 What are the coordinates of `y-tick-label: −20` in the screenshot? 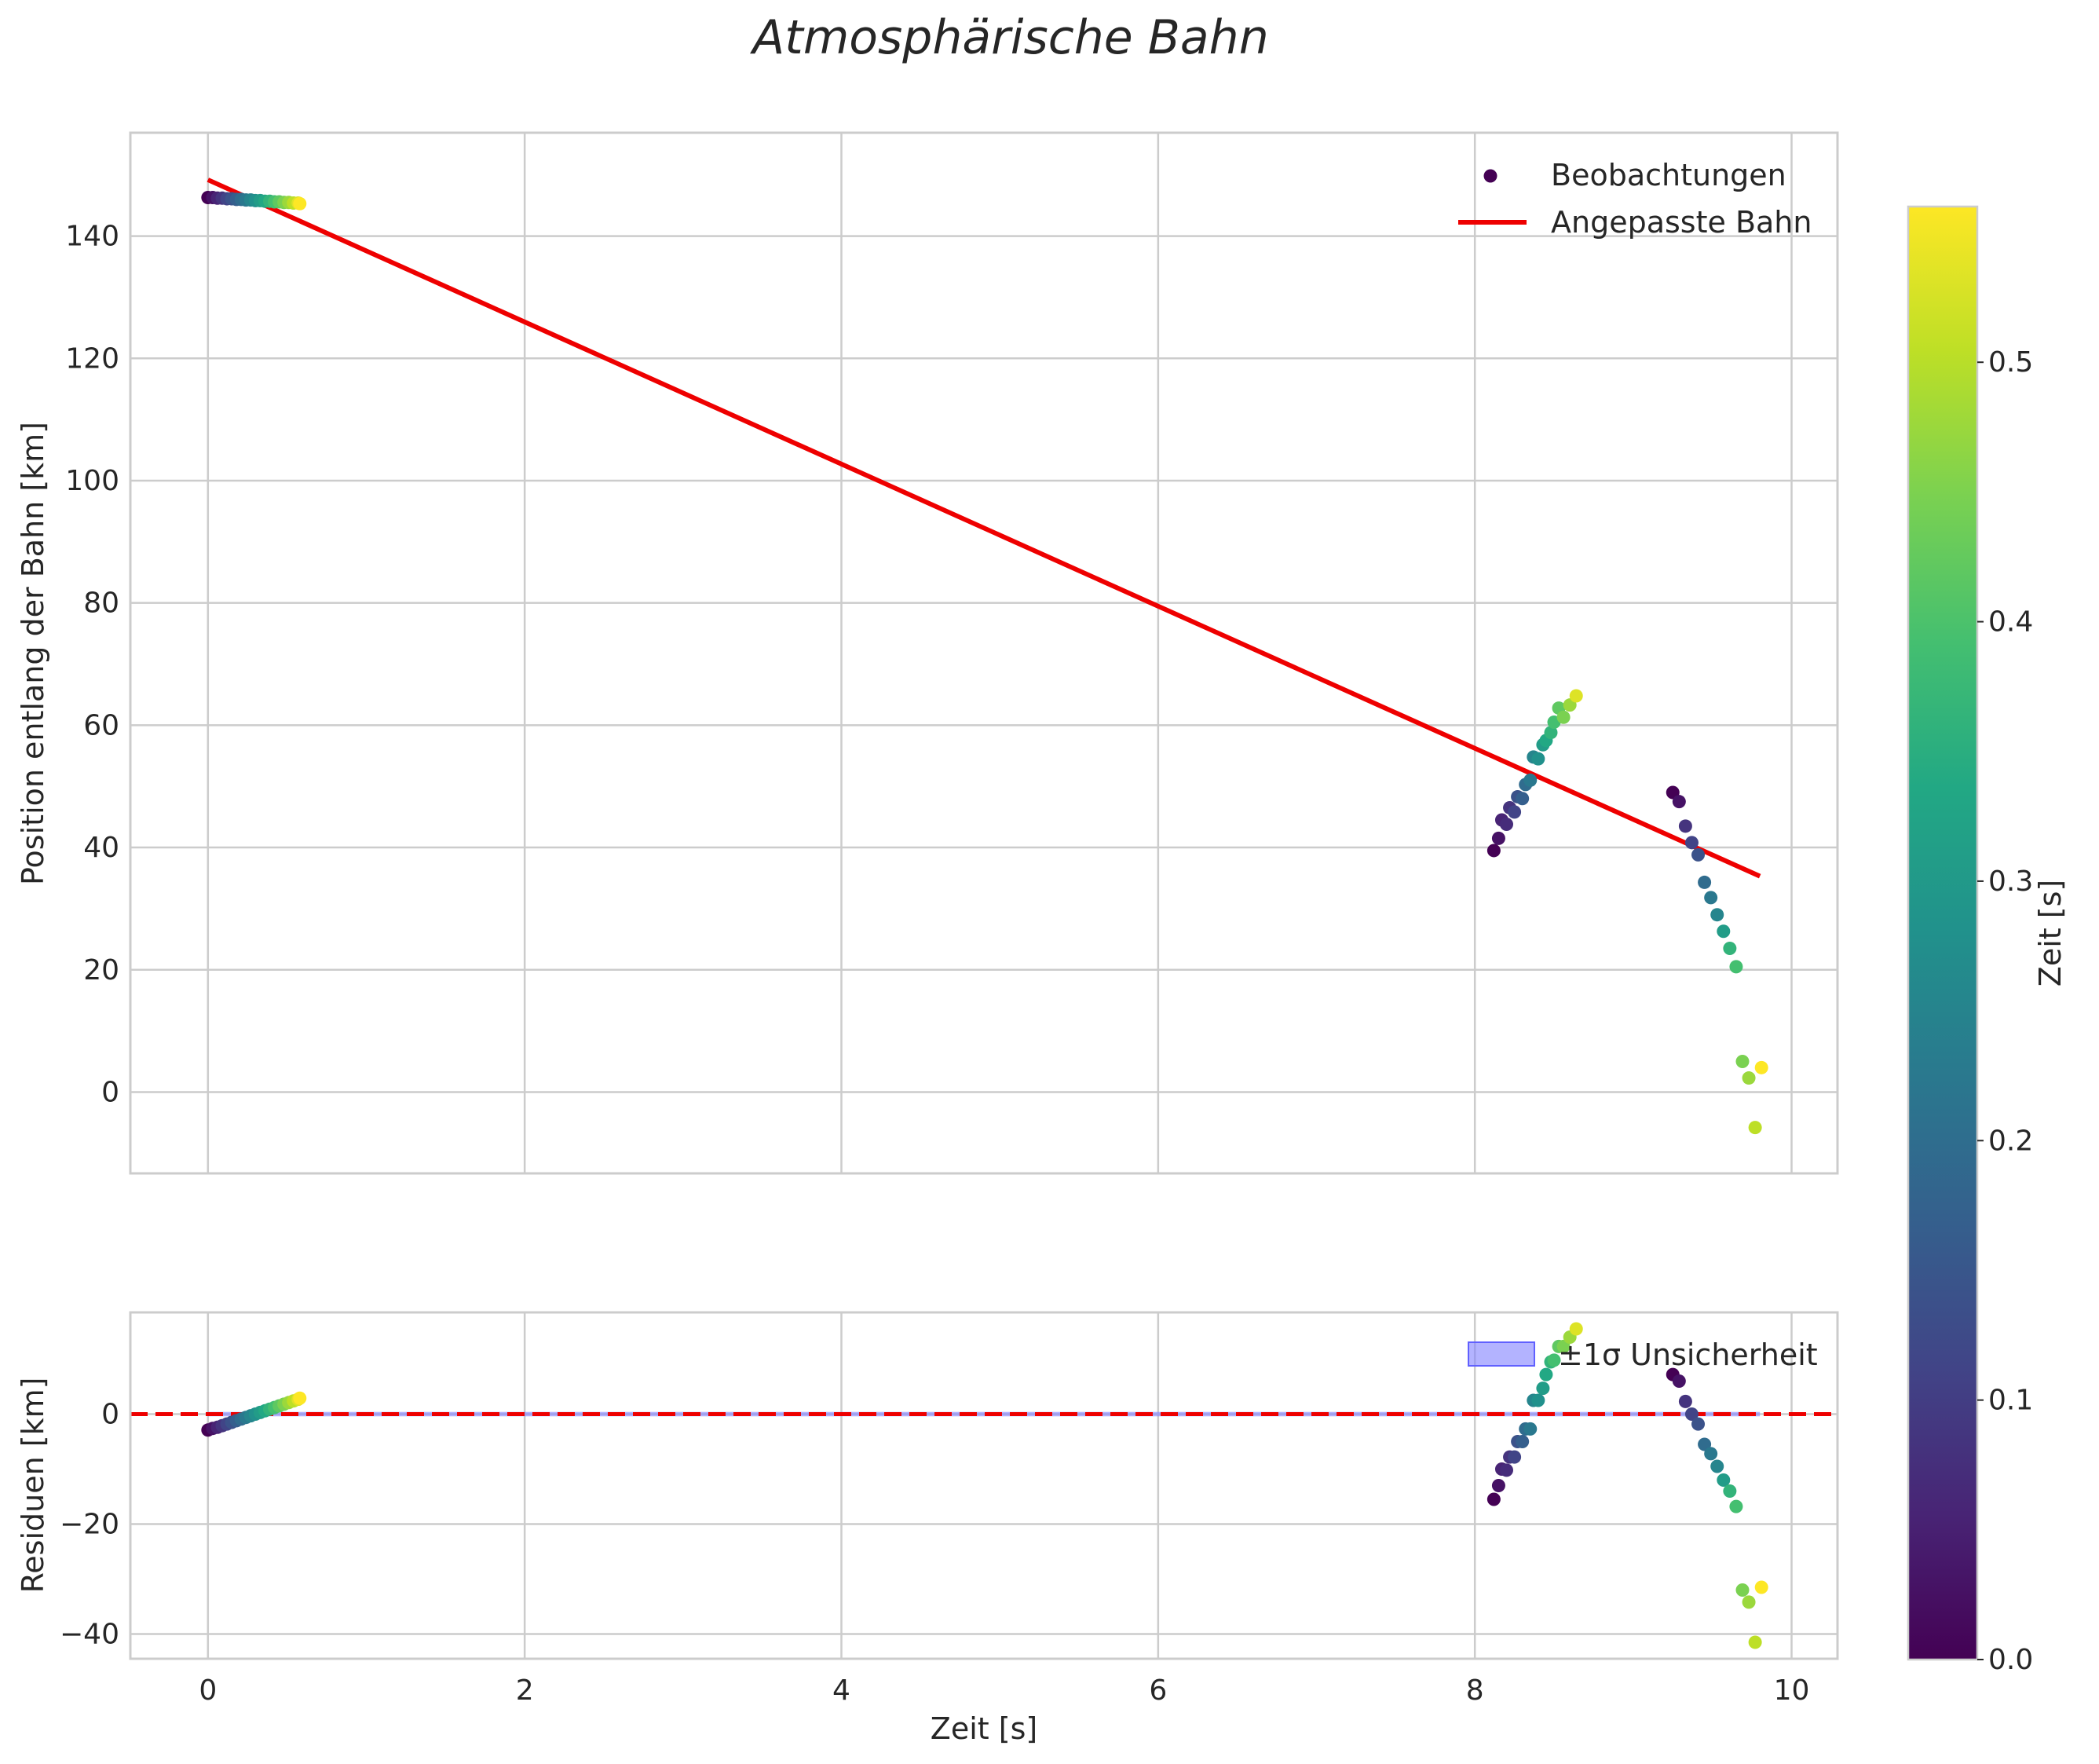 It's located at (89, 1525).